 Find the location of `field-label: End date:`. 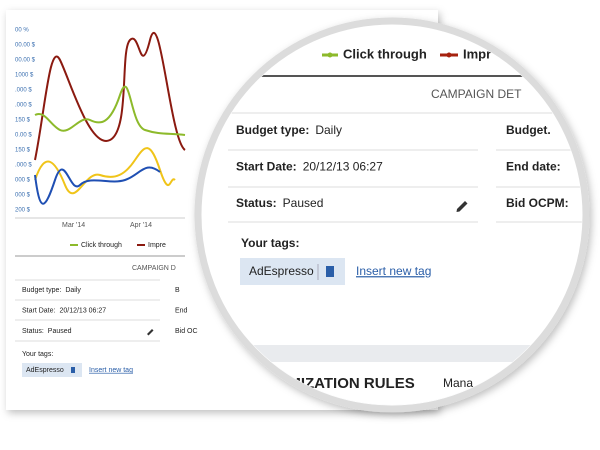

field-label: End date: is located at coordinates (533, 167).